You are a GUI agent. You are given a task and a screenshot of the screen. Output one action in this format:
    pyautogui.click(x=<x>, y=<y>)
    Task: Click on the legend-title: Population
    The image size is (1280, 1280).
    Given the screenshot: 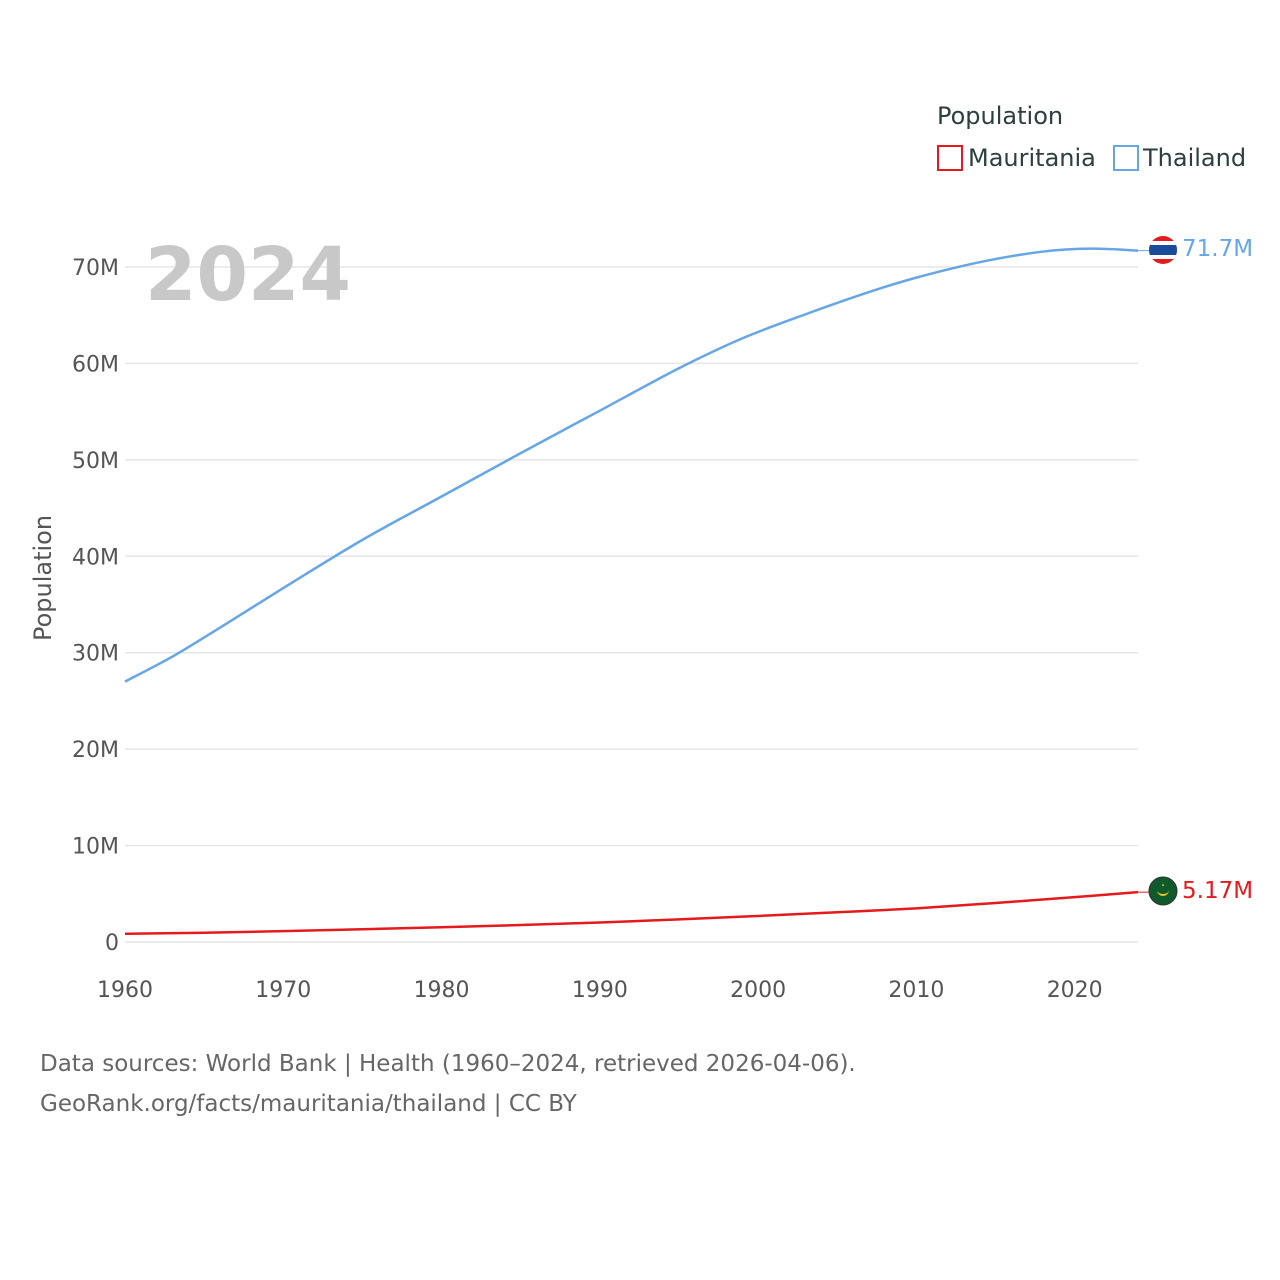 What is the action you would take?
    pyautogui.click(x=1000, y=116)
    